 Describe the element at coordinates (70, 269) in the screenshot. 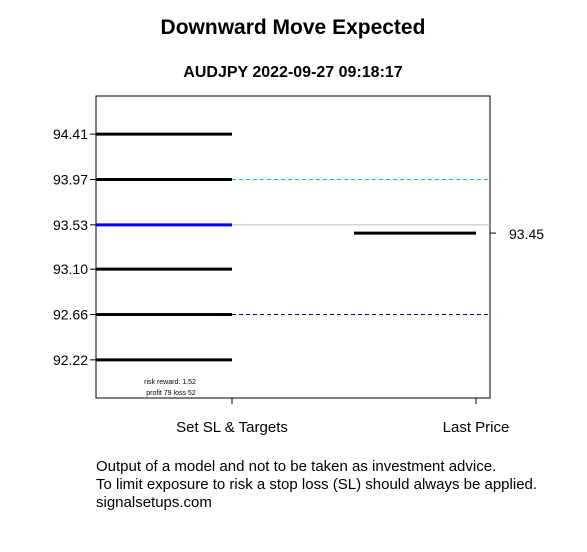

I see `y-tick-label-3: 93.10` at that location.